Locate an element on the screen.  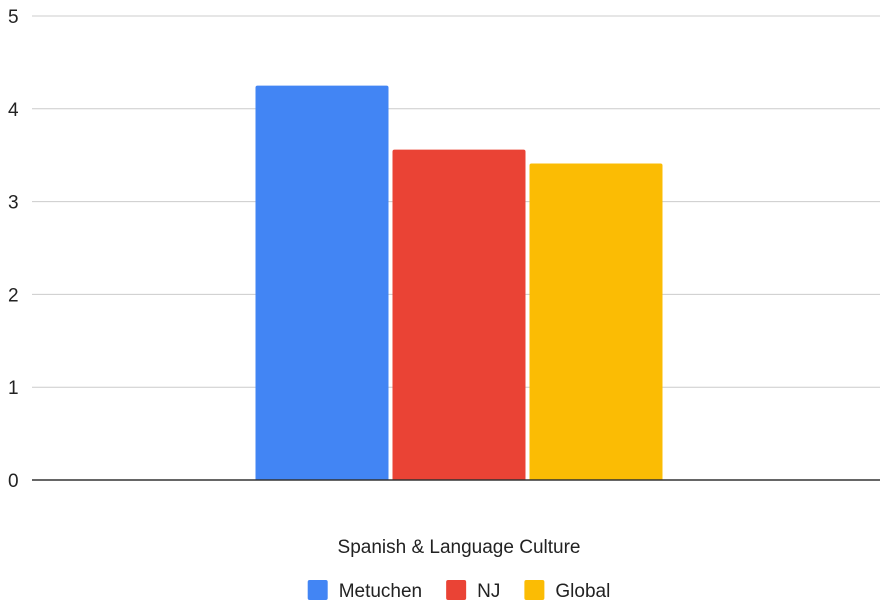
legend-item-global: Global is located at coordinates (567, 591).